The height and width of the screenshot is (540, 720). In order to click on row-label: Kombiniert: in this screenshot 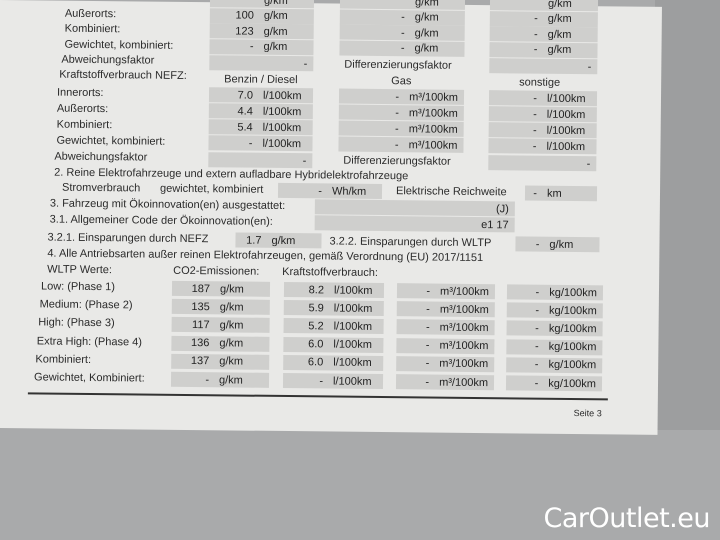, I will do `click(84, 125)`.